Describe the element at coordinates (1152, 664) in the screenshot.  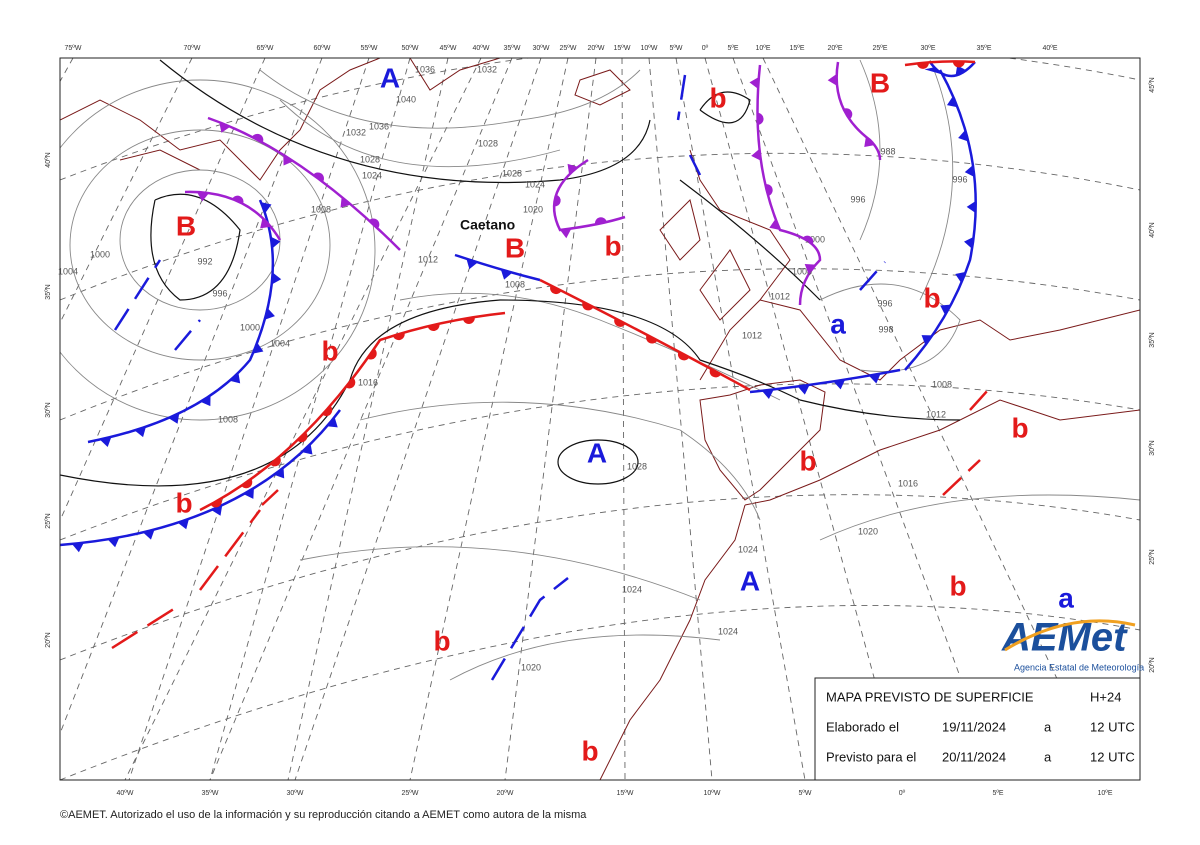
I see `right-axis-label: 20ºN` at that location.